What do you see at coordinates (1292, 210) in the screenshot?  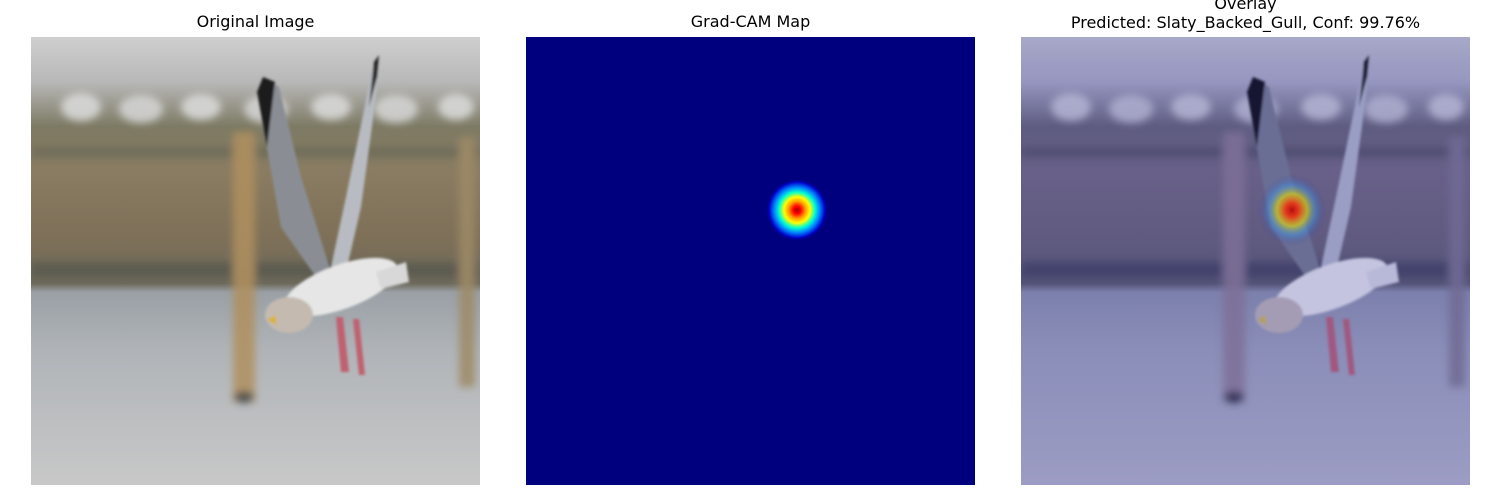 I see `overlay-hotspot` at bounding box center [1292, 210].